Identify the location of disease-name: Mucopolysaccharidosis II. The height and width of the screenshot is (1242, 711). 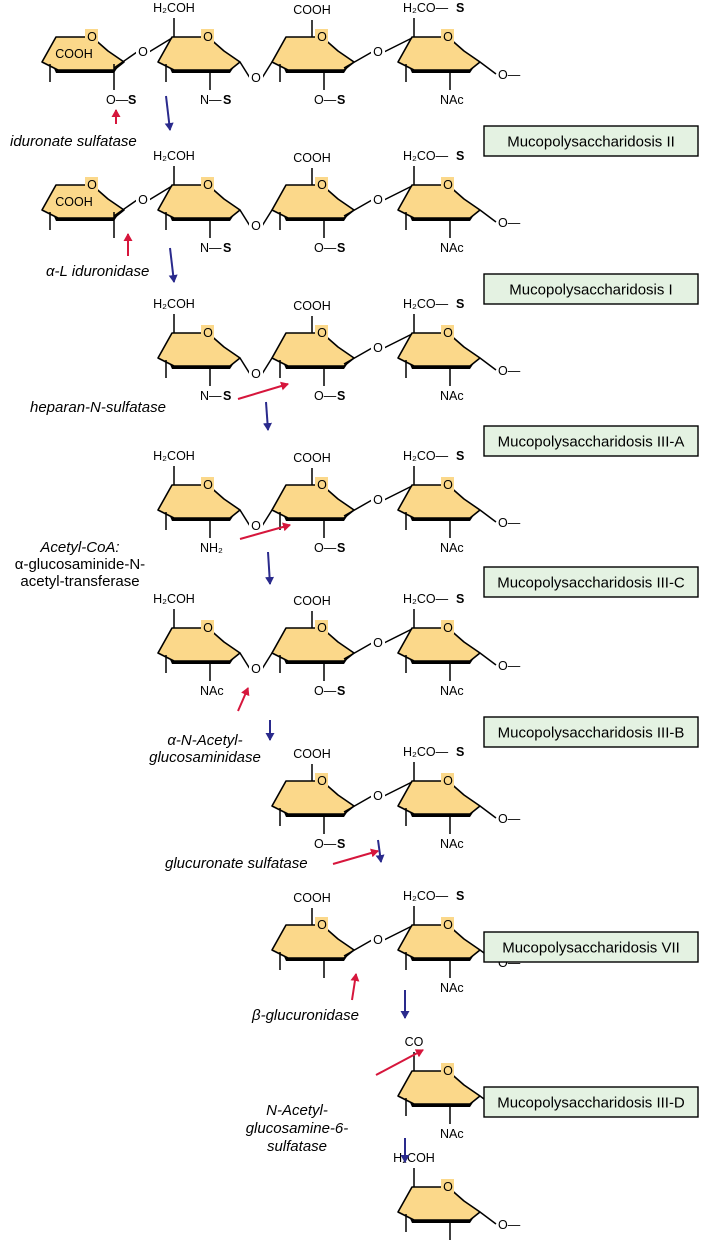
(591, 142).